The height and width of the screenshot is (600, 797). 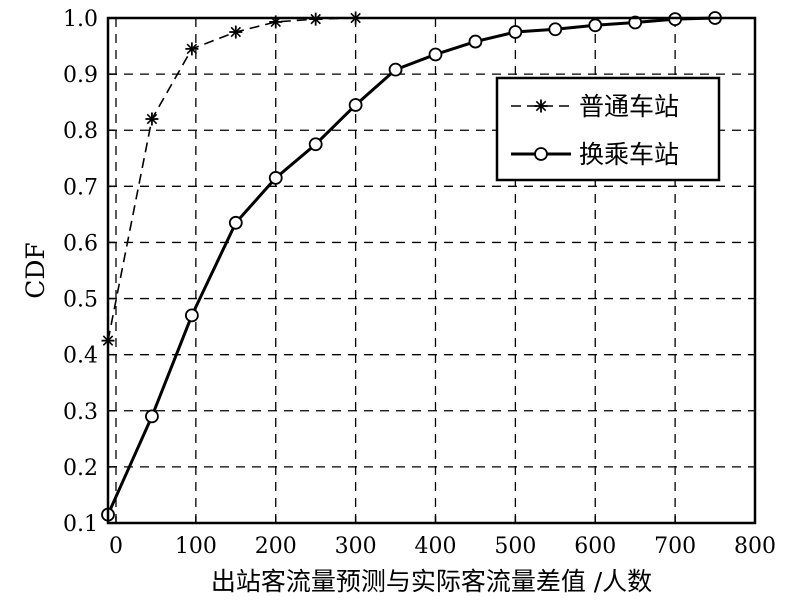 I want to click on x-tick-label-4: 400, so click(x=435, y=546).